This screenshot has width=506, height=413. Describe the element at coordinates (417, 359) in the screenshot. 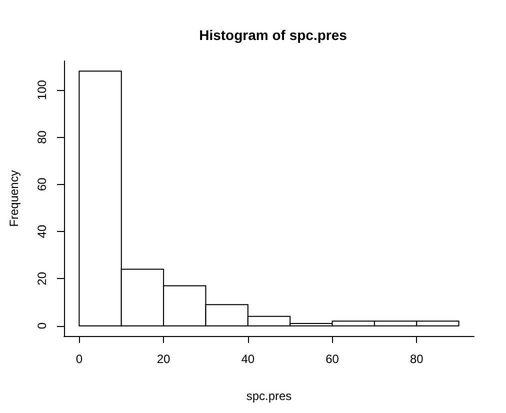

I see `x-tick-label: 80` at that location.